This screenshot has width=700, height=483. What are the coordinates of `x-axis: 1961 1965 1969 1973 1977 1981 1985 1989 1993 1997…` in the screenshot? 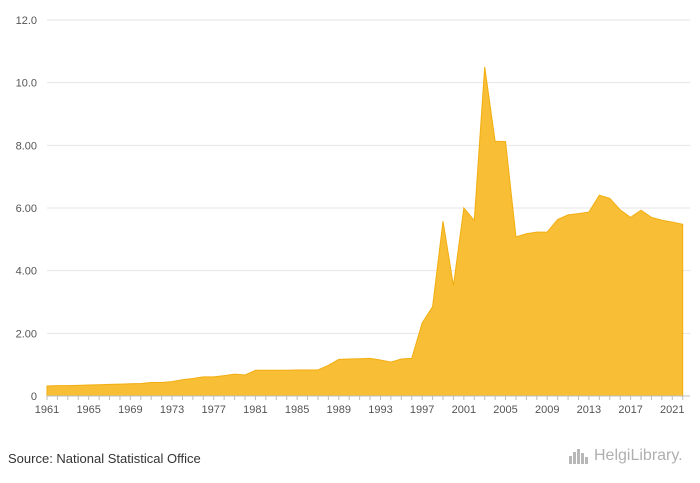 It's located at (362, 405).